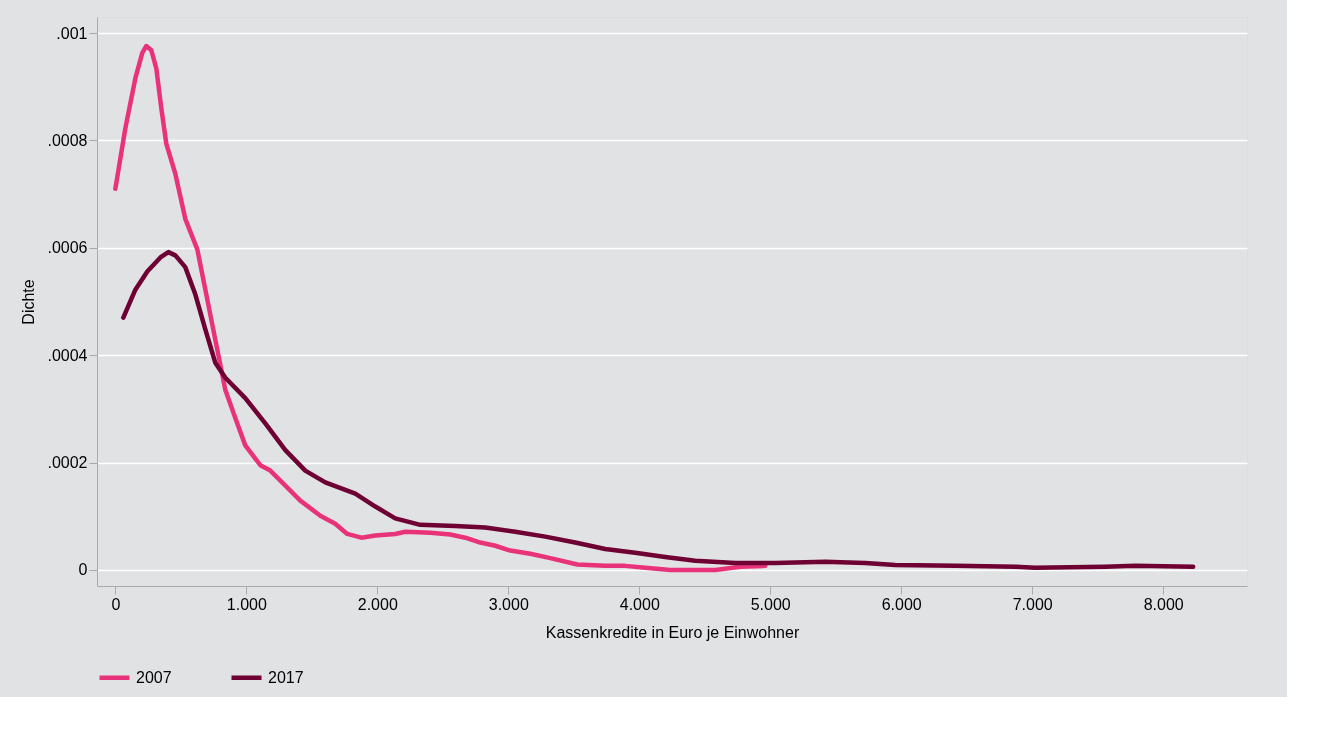  Describe the element at coordinates (286, 677) in the screenshot. I see `legend-label: 2017` at that location.